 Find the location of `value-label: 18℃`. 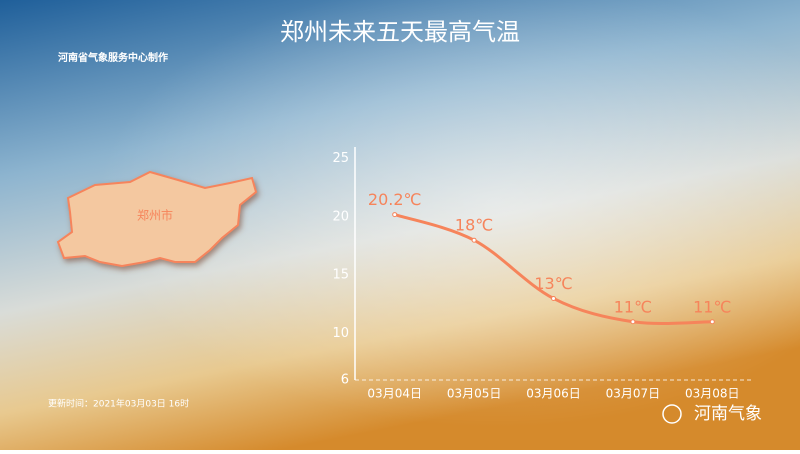

value-label: 18℃ is located at coordinates (474, 225).